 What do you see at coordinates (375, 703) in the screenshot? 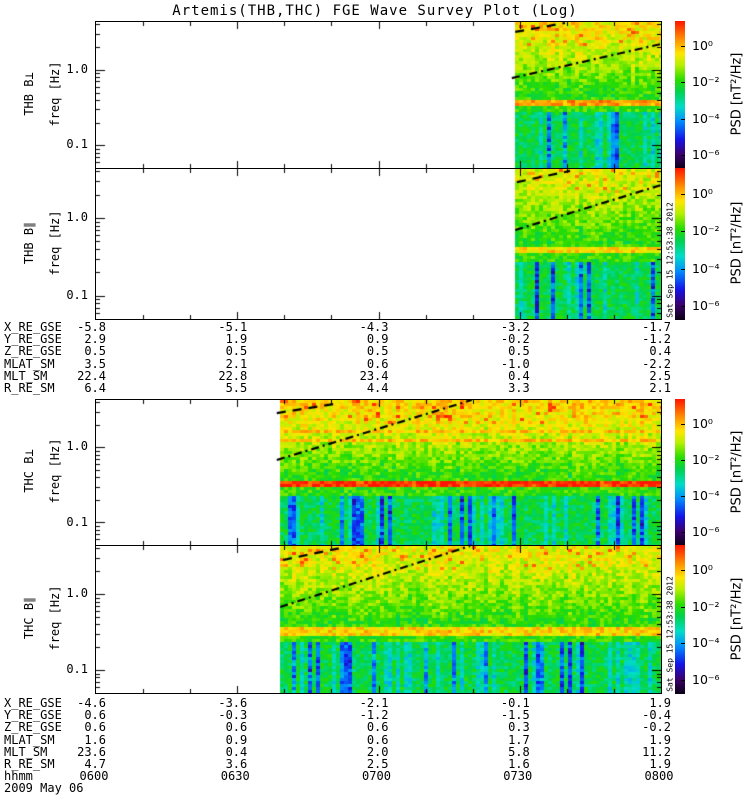
I see `ephemeris-row: X_RE_GSE -4.6 -3.6 -2.1 -0.1 1.9` at bounding box center [375, 703].